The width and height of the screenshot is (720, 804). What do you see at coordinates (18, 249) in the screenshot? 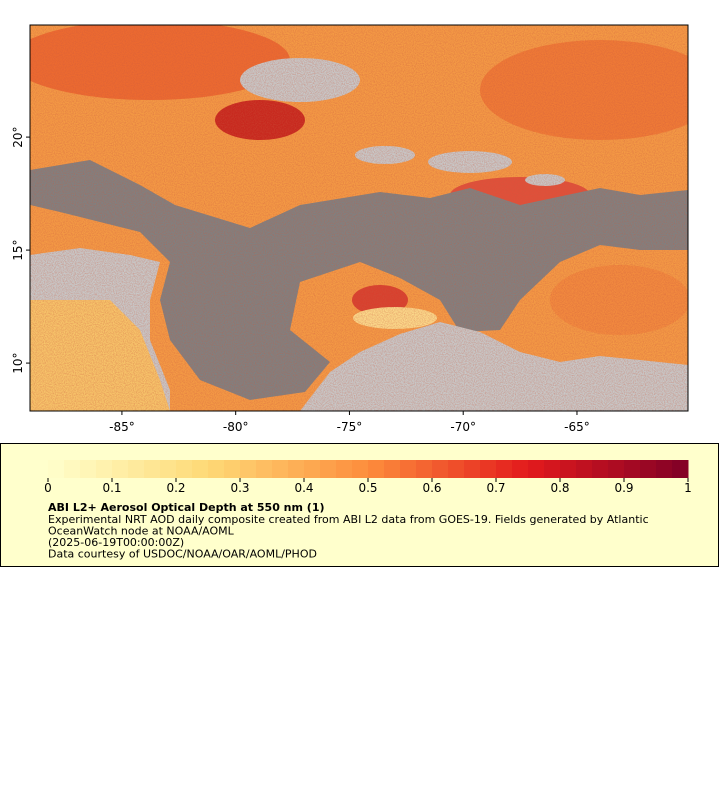
I see `y-tick-label: 15°` at bounding box center [18, 249].